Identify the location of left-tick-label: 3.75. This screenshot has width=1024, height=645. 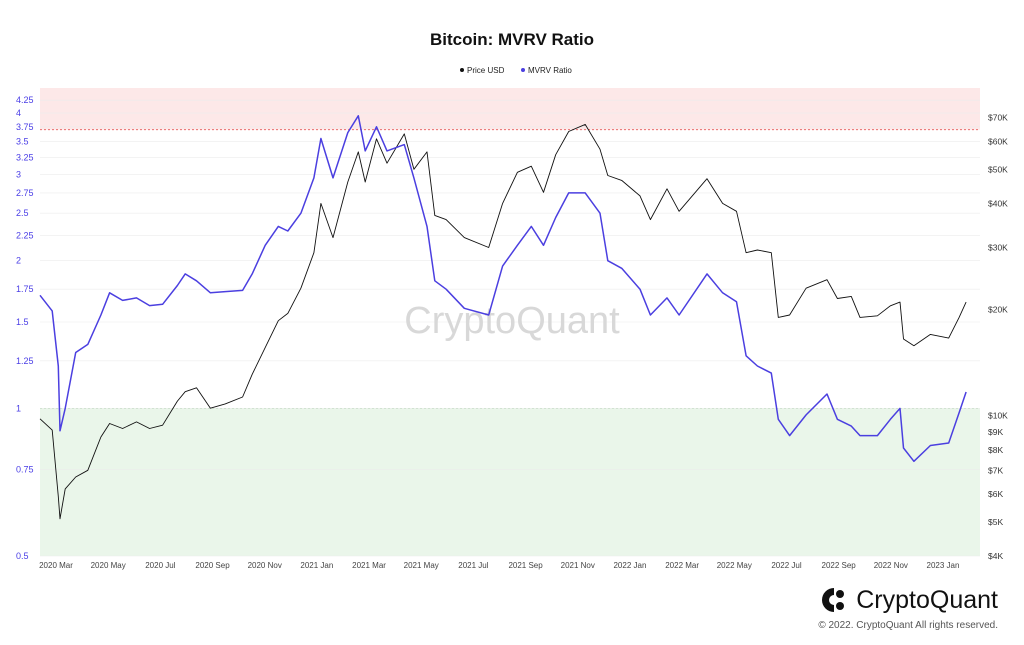
(25, 127).